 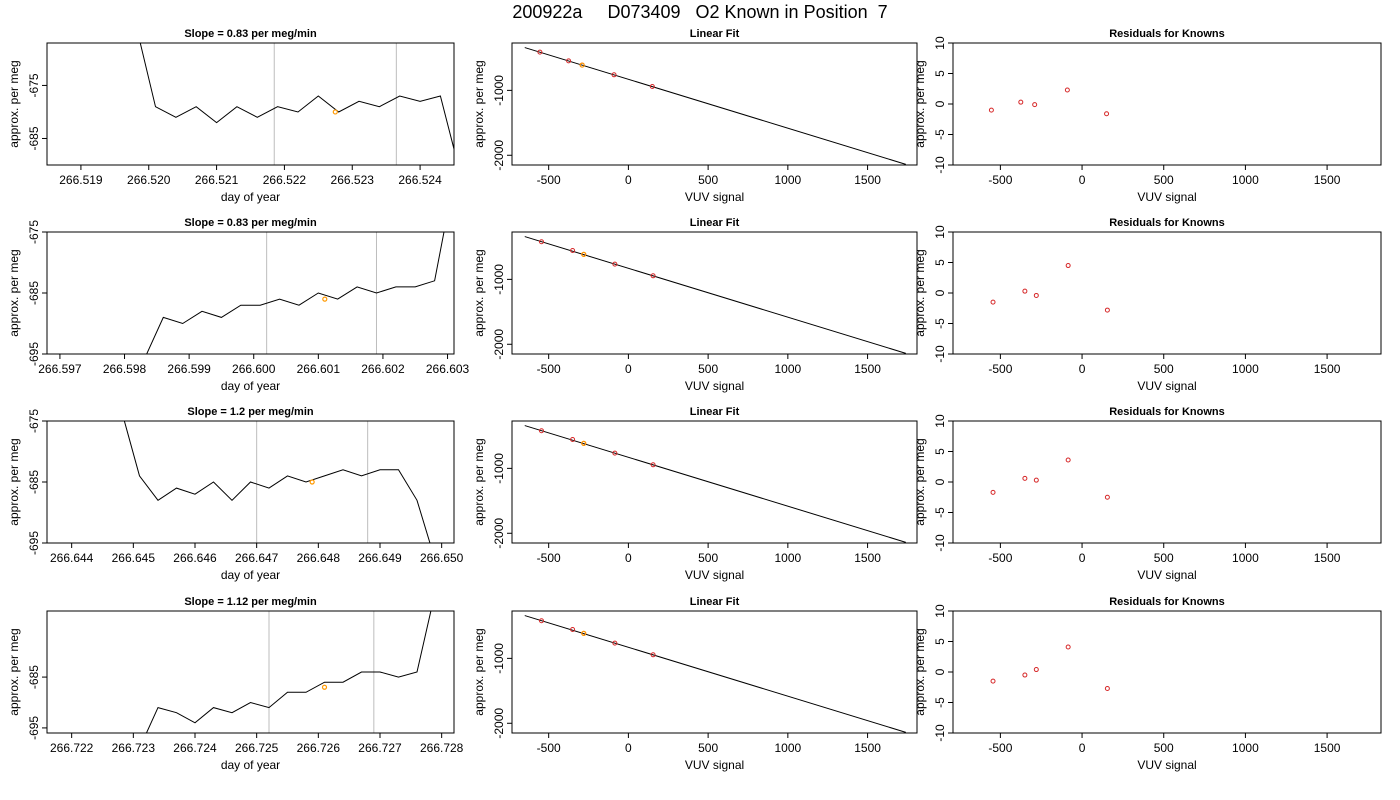 What do you see at coordinates (383, 369) in the screenshot?
I see `x-tick-label: 266.602` at bounding box center [383, 369].